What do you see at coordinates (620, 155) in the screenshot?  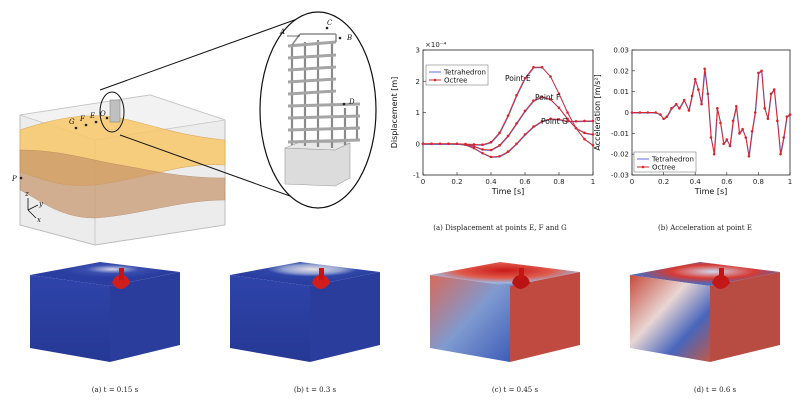 I see `y-tick-label: -0.02` at bounding box center [620, 155].